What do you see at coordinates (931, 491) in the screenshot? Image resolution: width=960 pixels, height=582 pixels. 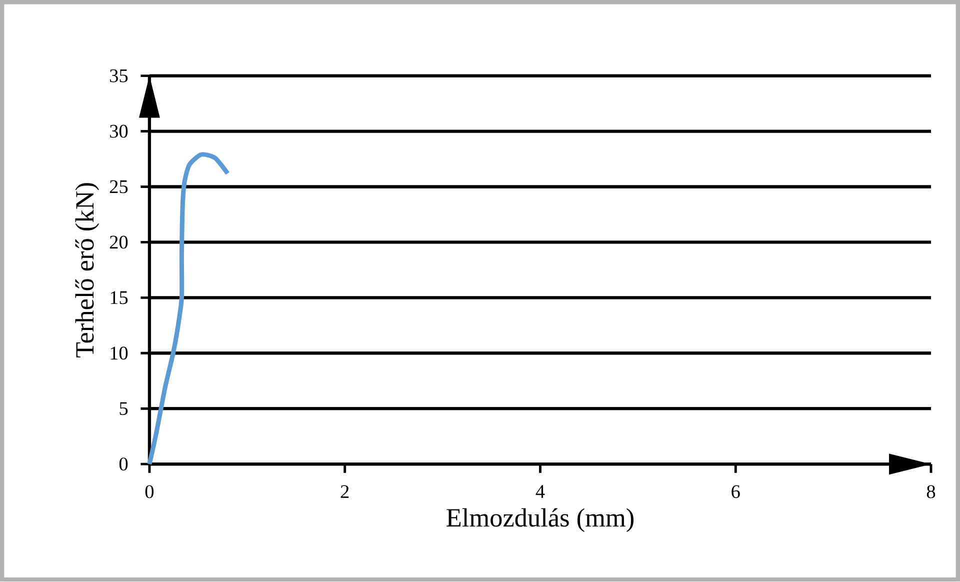 I see `x-tick-label: 8` at bounding box center [931, 491].